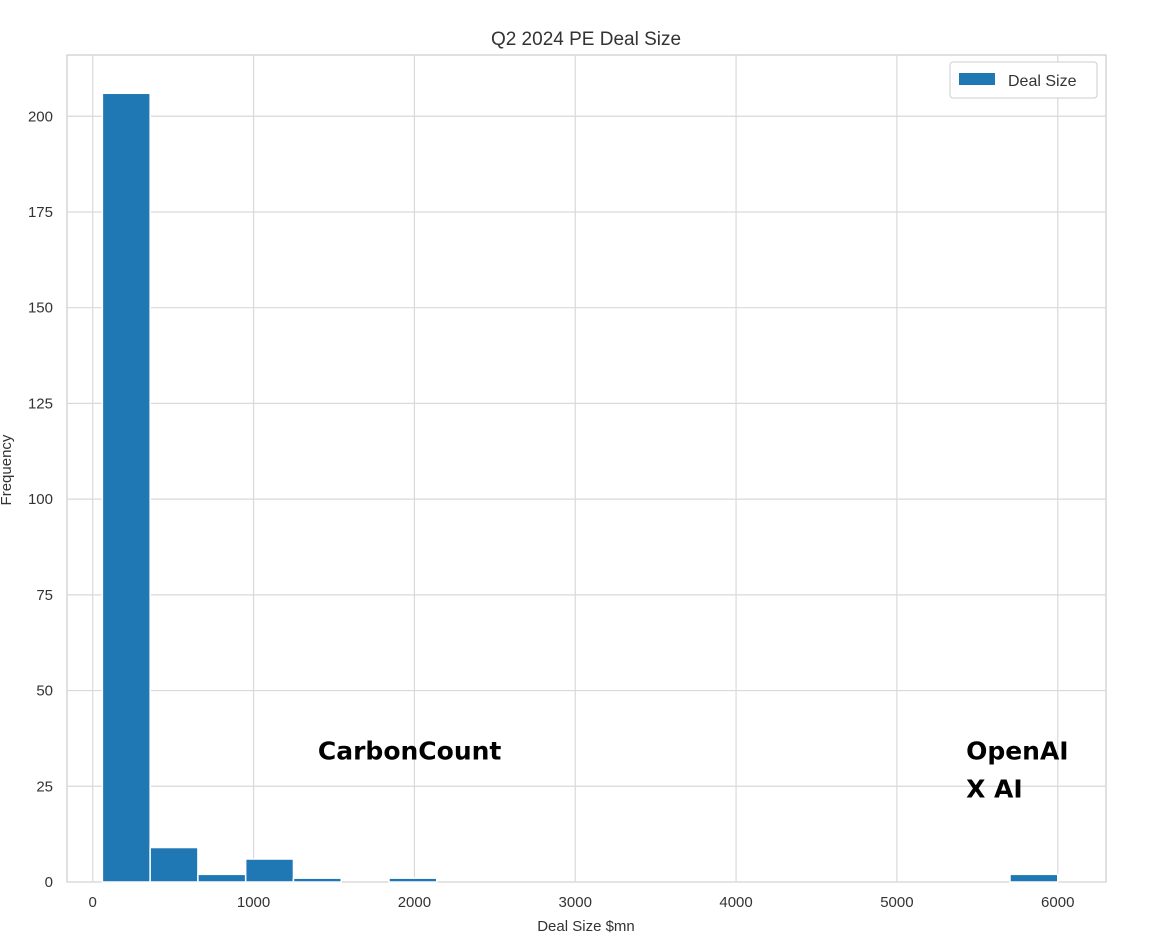  I want to click on annotations: CarbonCount OpenAI X AI, so click(693, 769).